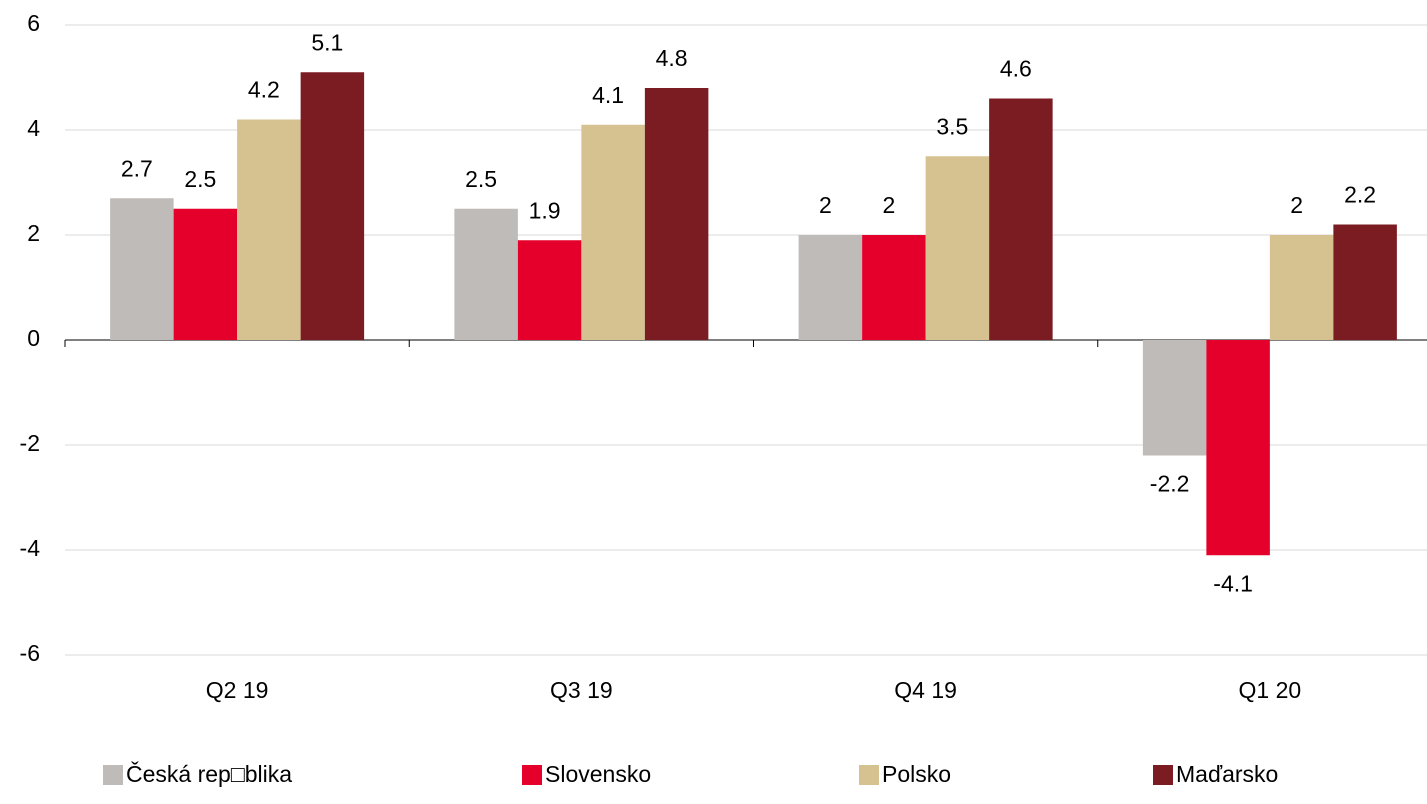 The height and width of the screenshot is (804, 1427). I want to click on x-tick-label: Q1 20, so click(1270, 690).